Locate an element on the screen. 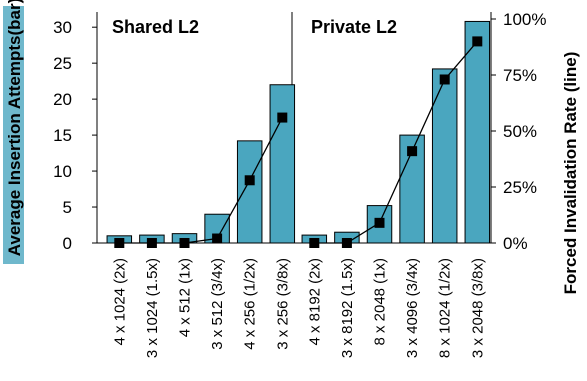  y-tick-label: 30 is located at coordinates (62, 27).